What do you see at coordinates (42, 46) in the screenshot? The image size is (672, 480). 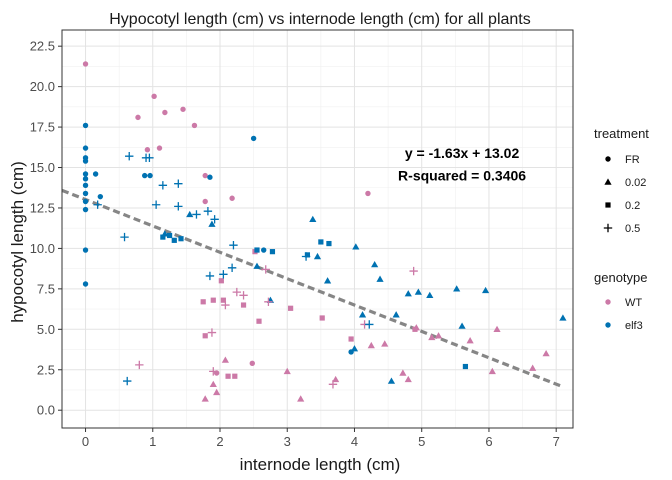 I see `y-tick-label: 22.5` at bounding box center [42, 46].